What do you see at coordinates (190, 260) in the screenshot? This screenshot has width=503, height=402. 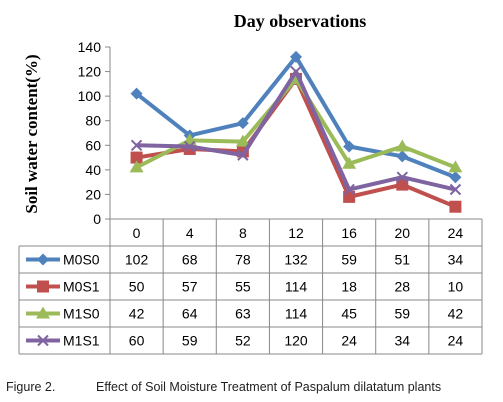 I see `data-table-cell: 68` at bounding box center [190, 260].